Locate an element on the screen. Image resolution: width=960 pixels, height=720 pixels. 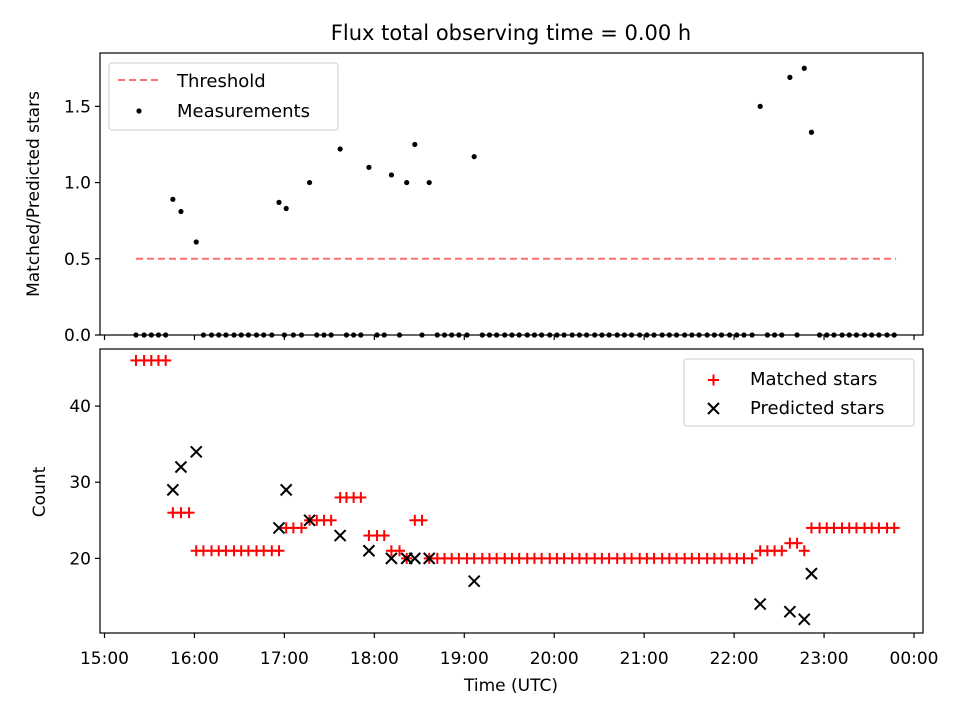
bottom-y-tick-label: 20 is located at coordinates (80, 559).